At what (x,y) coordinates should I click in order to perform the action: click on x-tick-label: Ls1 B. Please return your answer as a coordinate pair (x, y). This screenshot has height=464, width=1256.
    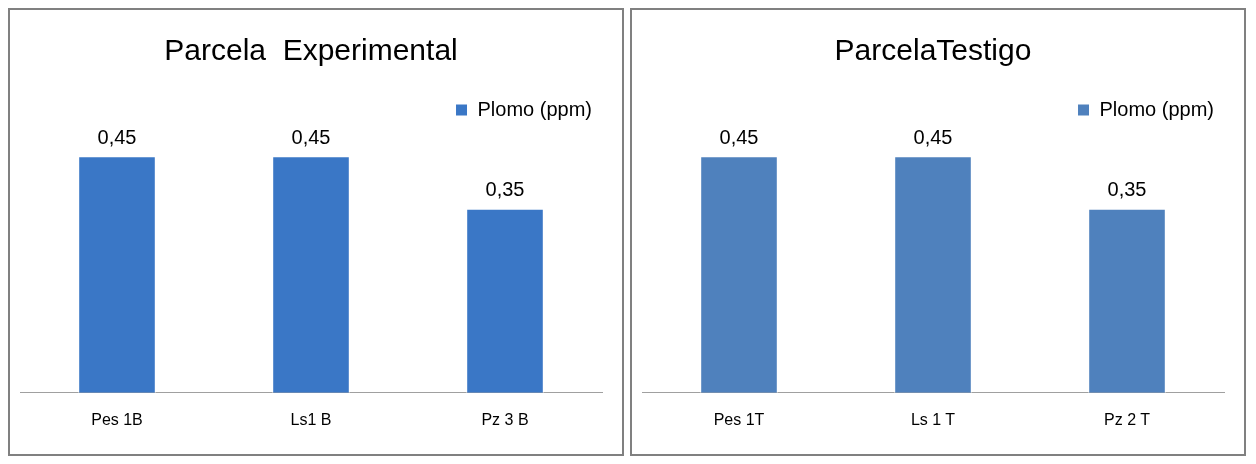
    Looking at the image, I should click on (311, 419).